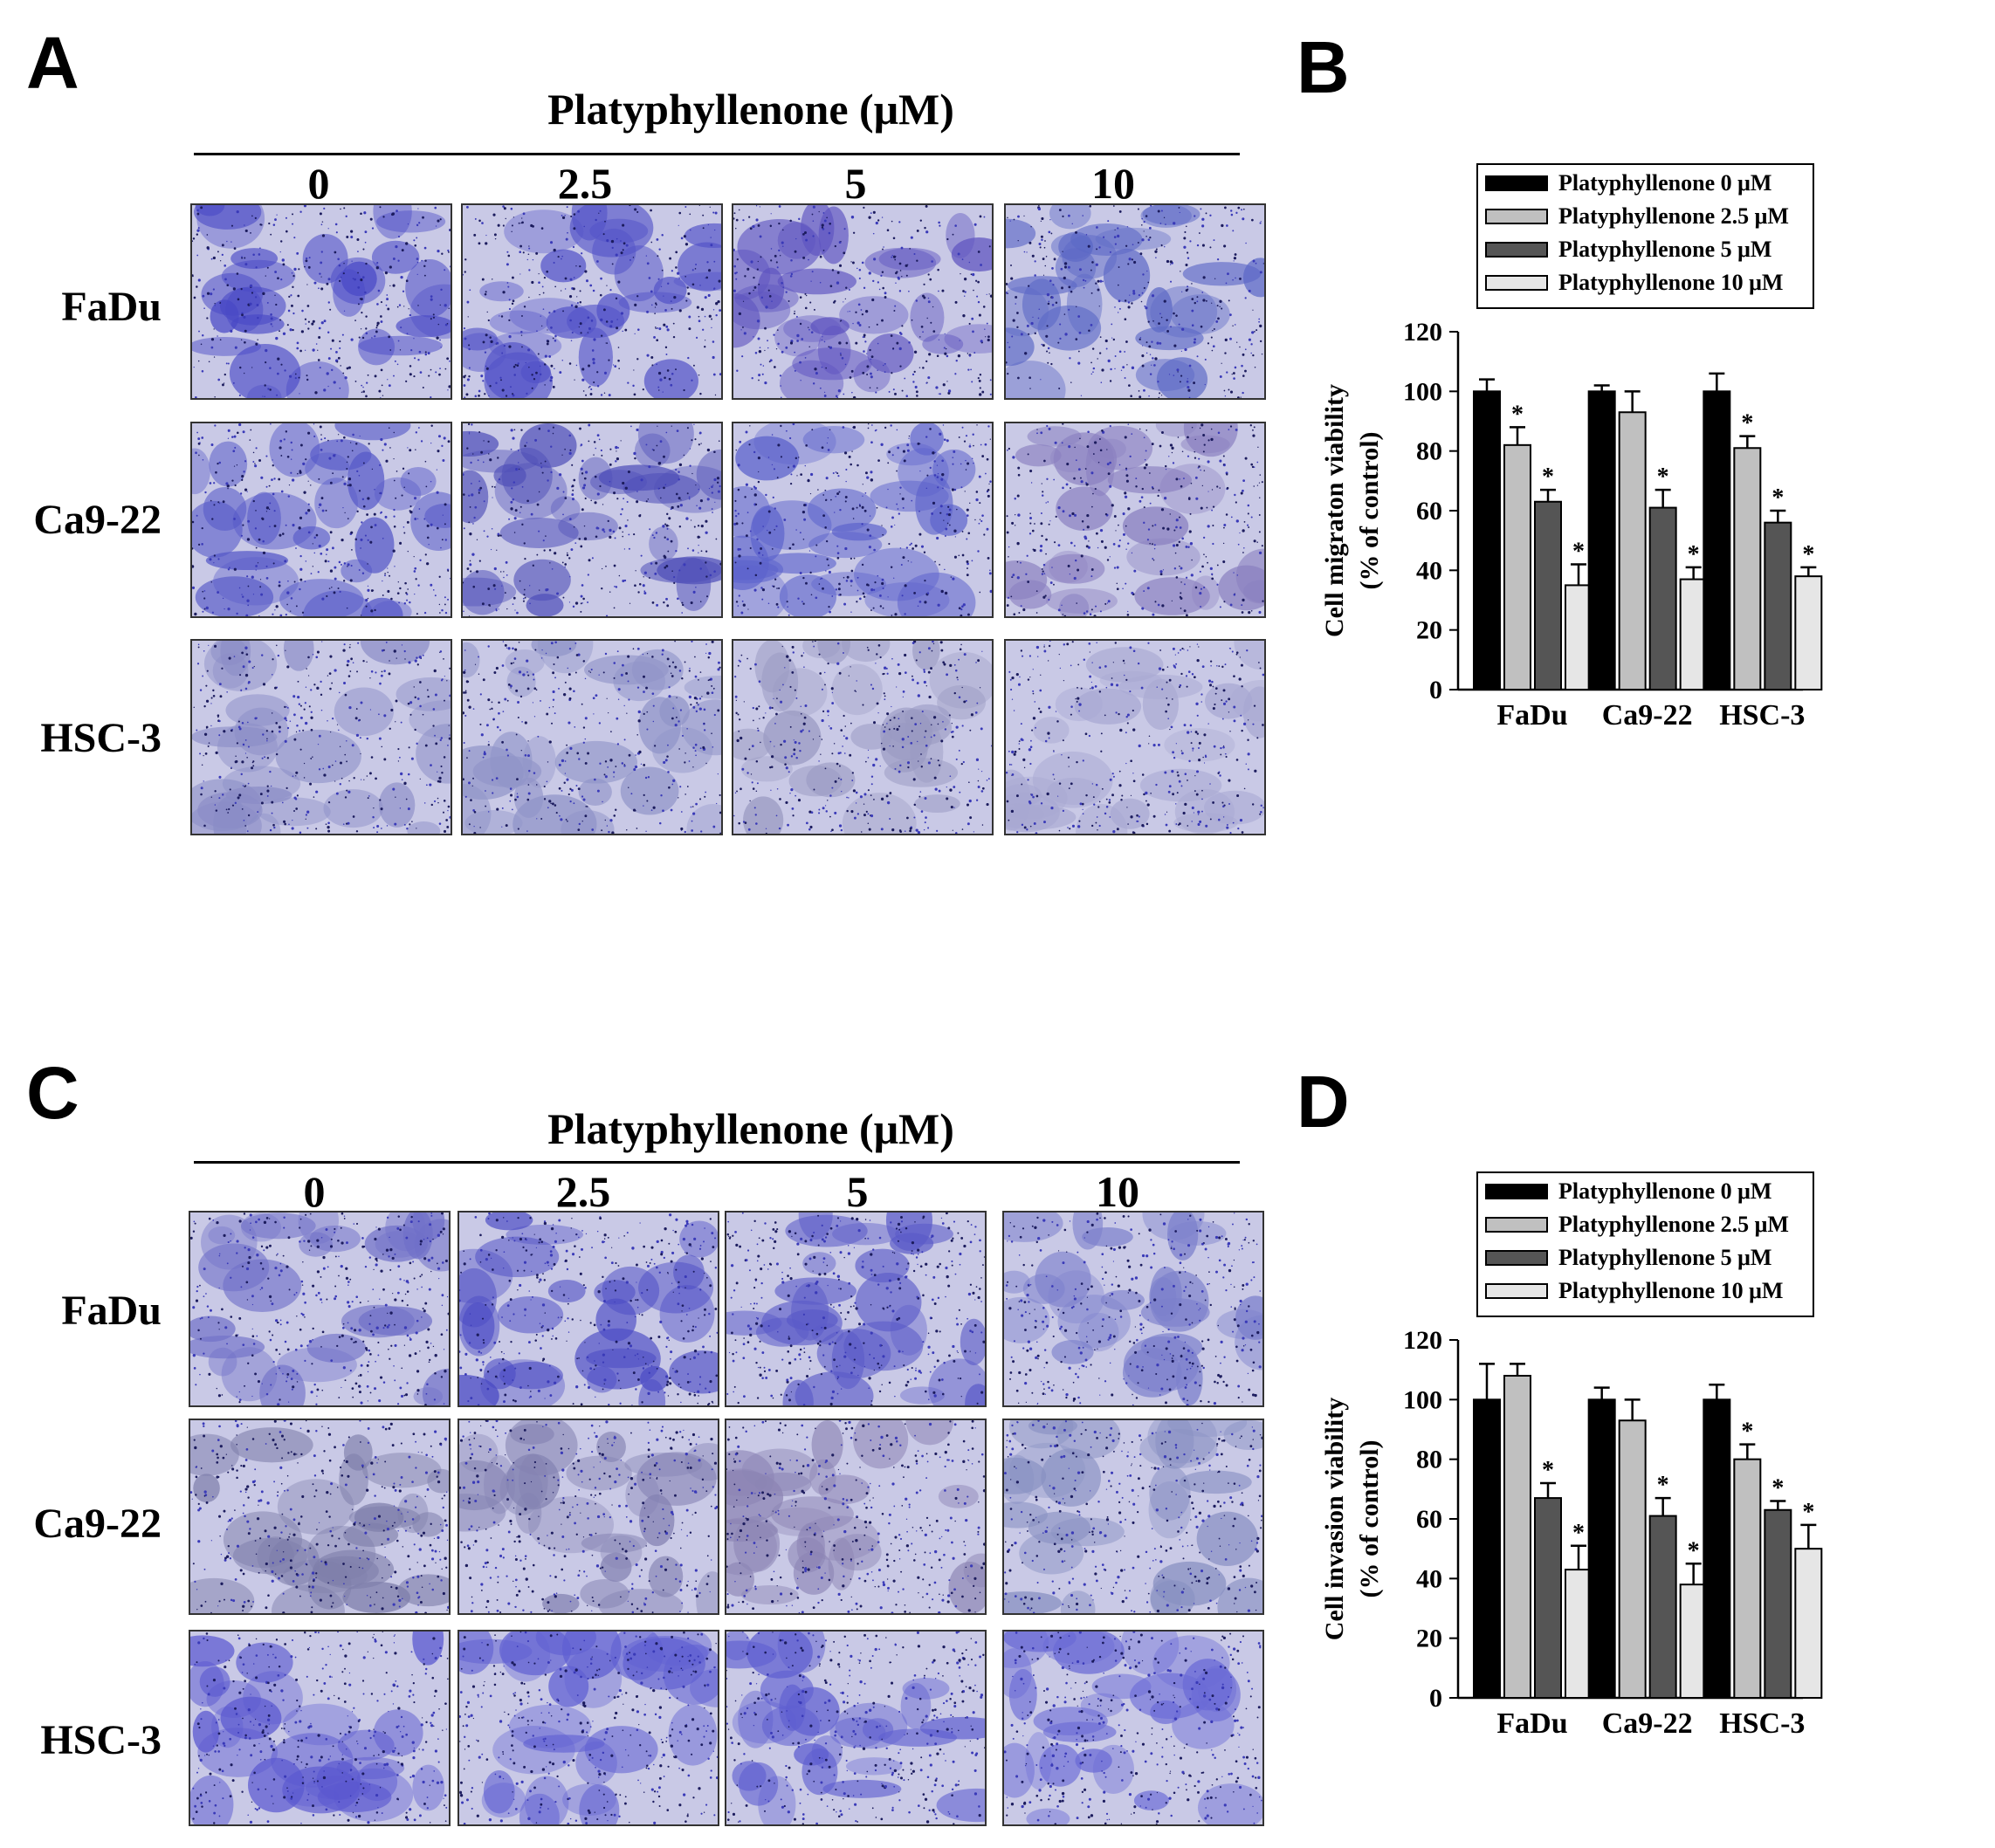 This screenshot has height=1848, width=1995. Describe the element at coordinates (1429, 1460) in the screenshot. I see `invasion-chart-y-tick-label-80: 80` at that location.